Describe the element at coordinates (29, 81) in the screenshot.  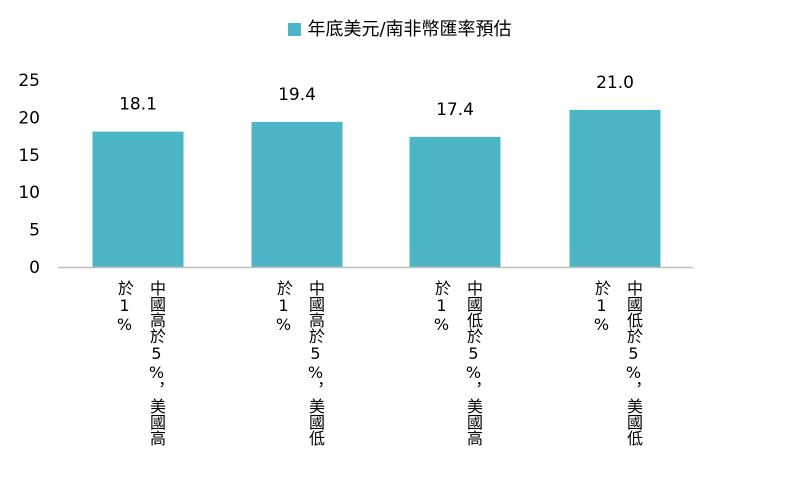
I see `y-tick-label: 25` at that location.